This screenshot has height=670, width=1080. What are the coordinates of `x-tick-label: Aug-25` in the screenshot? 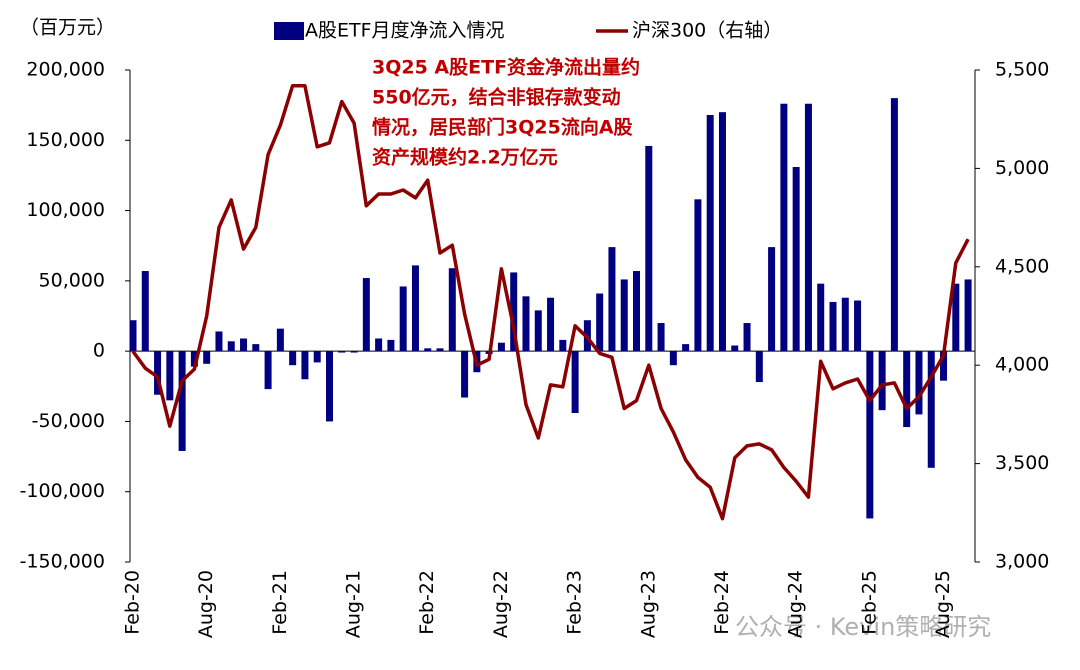 It's located at (943, 604).